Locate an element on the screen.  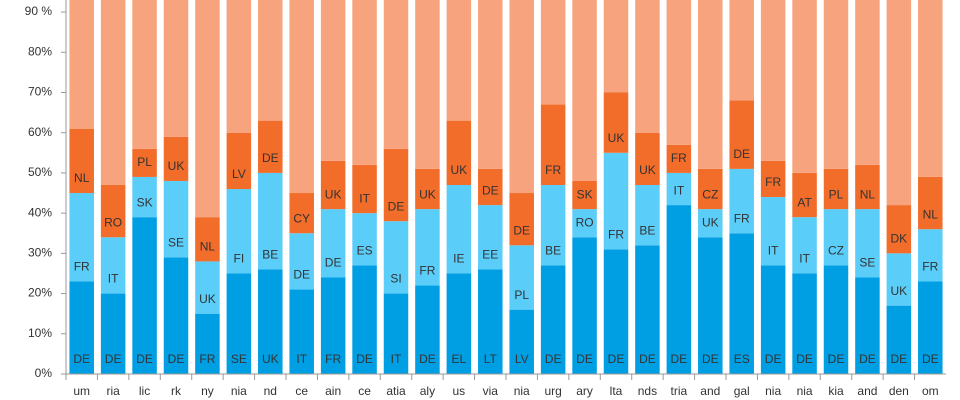
x-tick-label: and is located at coordinates (710, 391).